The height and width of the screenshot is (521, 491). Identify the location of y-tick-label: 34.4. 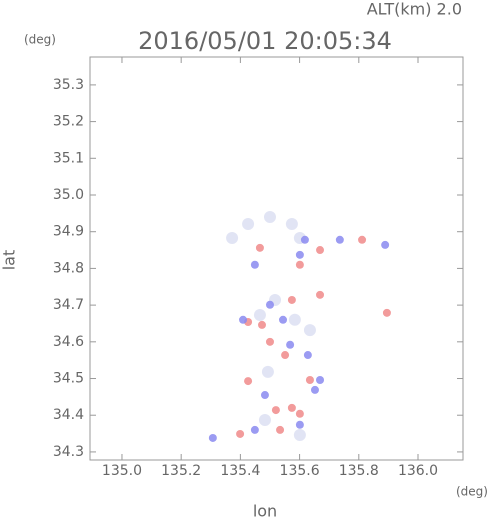
(68, 415).